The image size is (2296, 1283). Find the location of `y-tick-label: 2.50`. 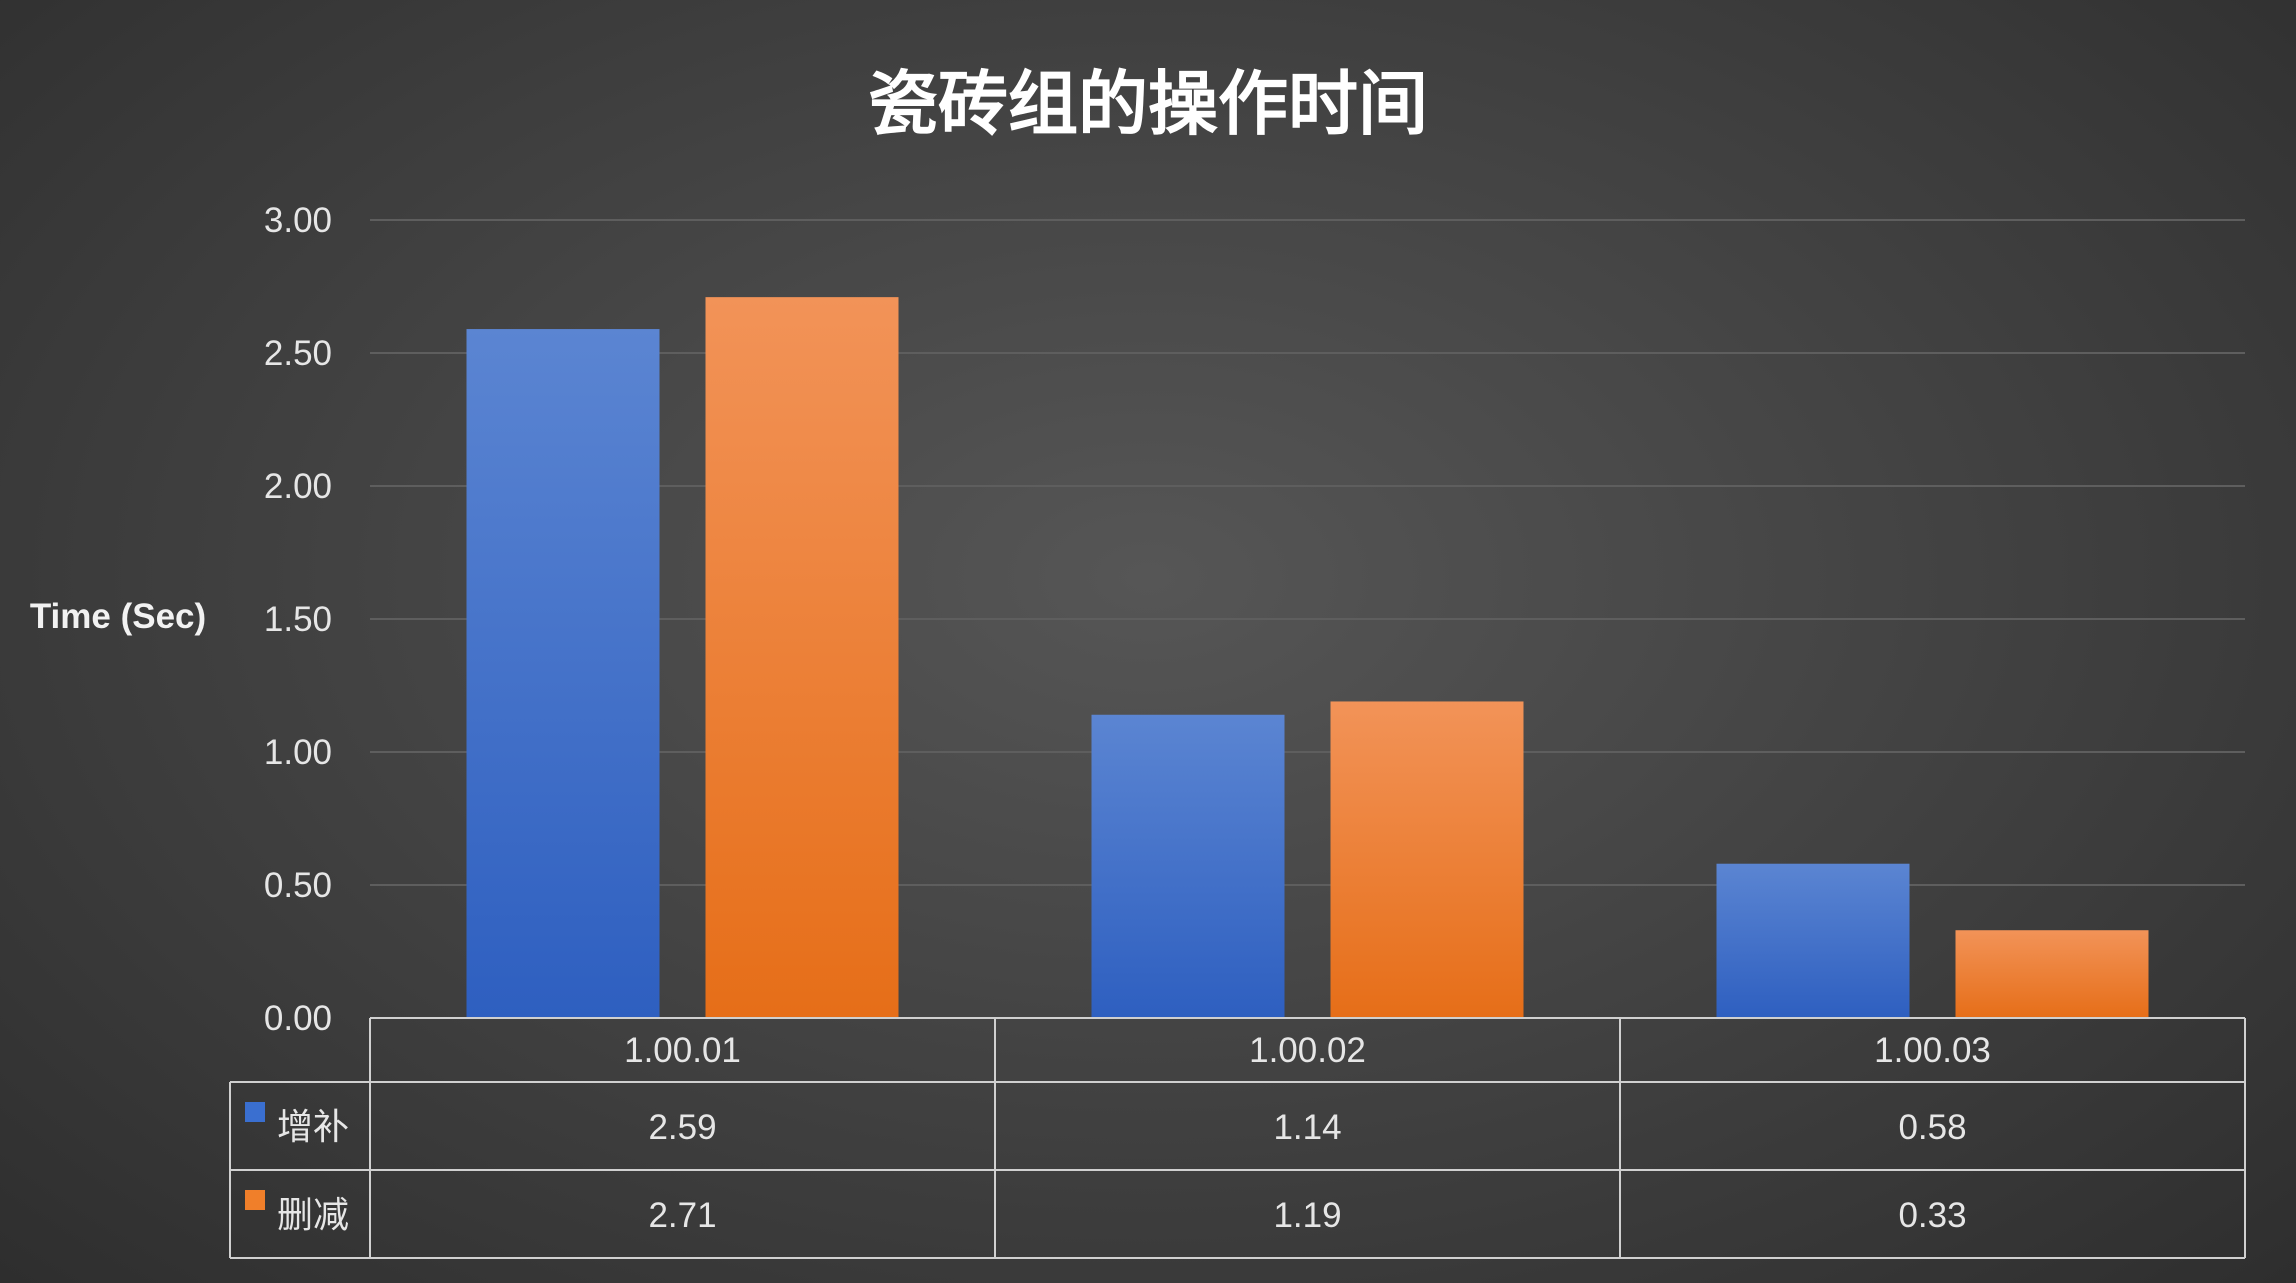

y-tick-label: 2.50 is located at coordinates (298, 353).